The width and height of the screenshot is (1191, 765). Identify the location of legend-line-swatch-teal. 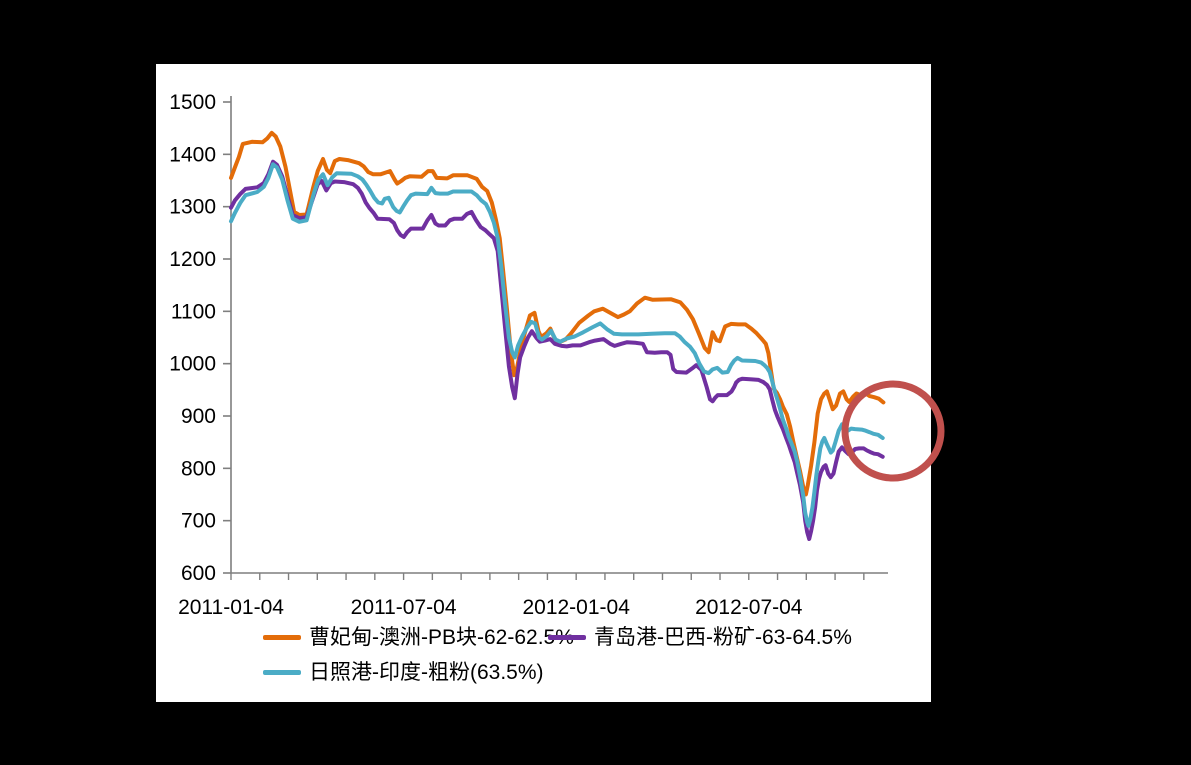
(282, 672).